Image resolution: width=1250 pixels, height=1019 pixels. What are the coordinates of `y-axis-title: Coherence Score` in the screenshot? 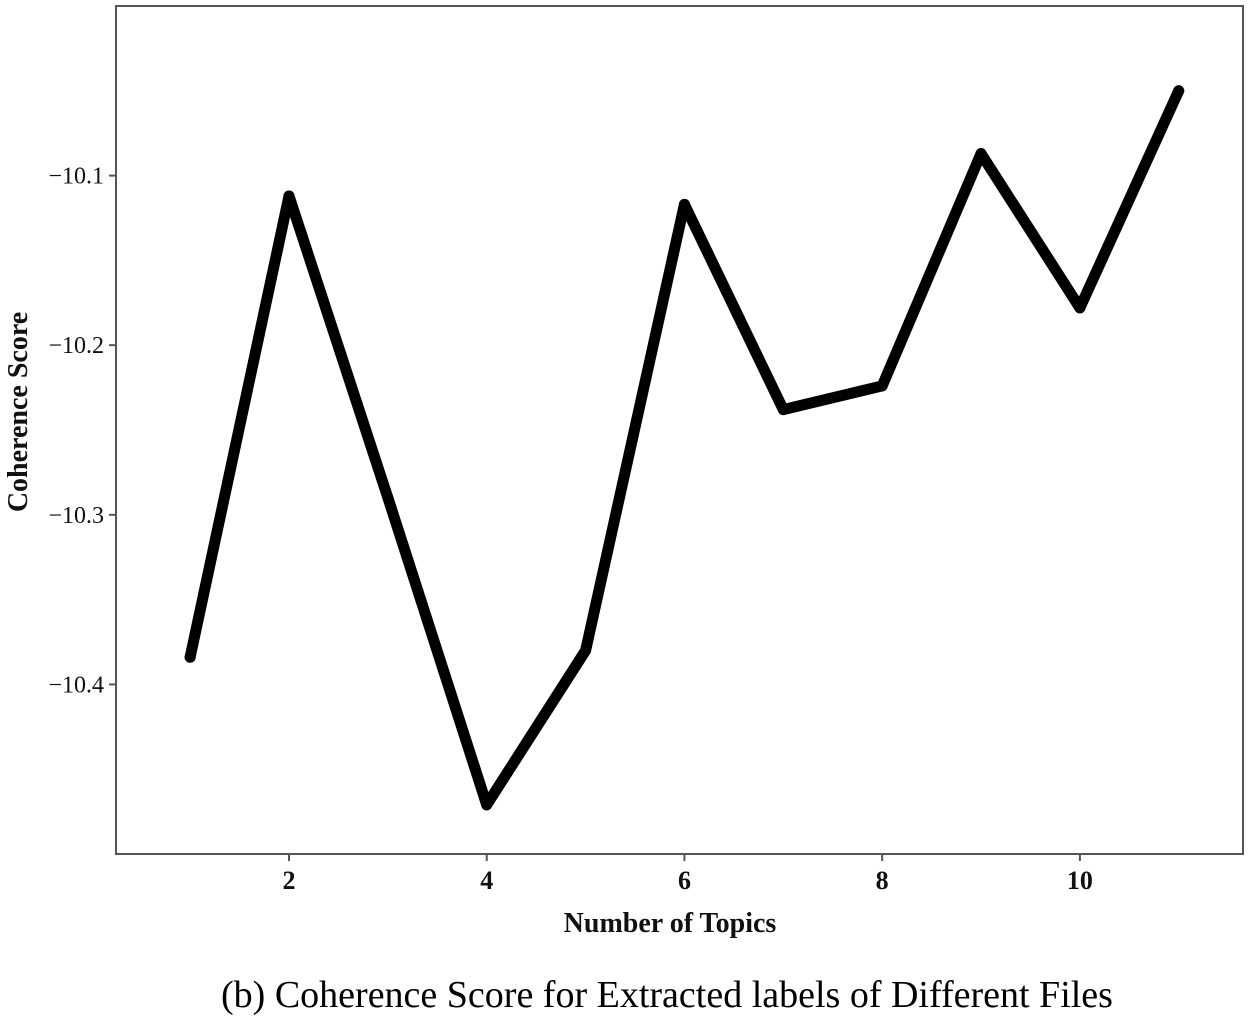 It's located at (18, 412).